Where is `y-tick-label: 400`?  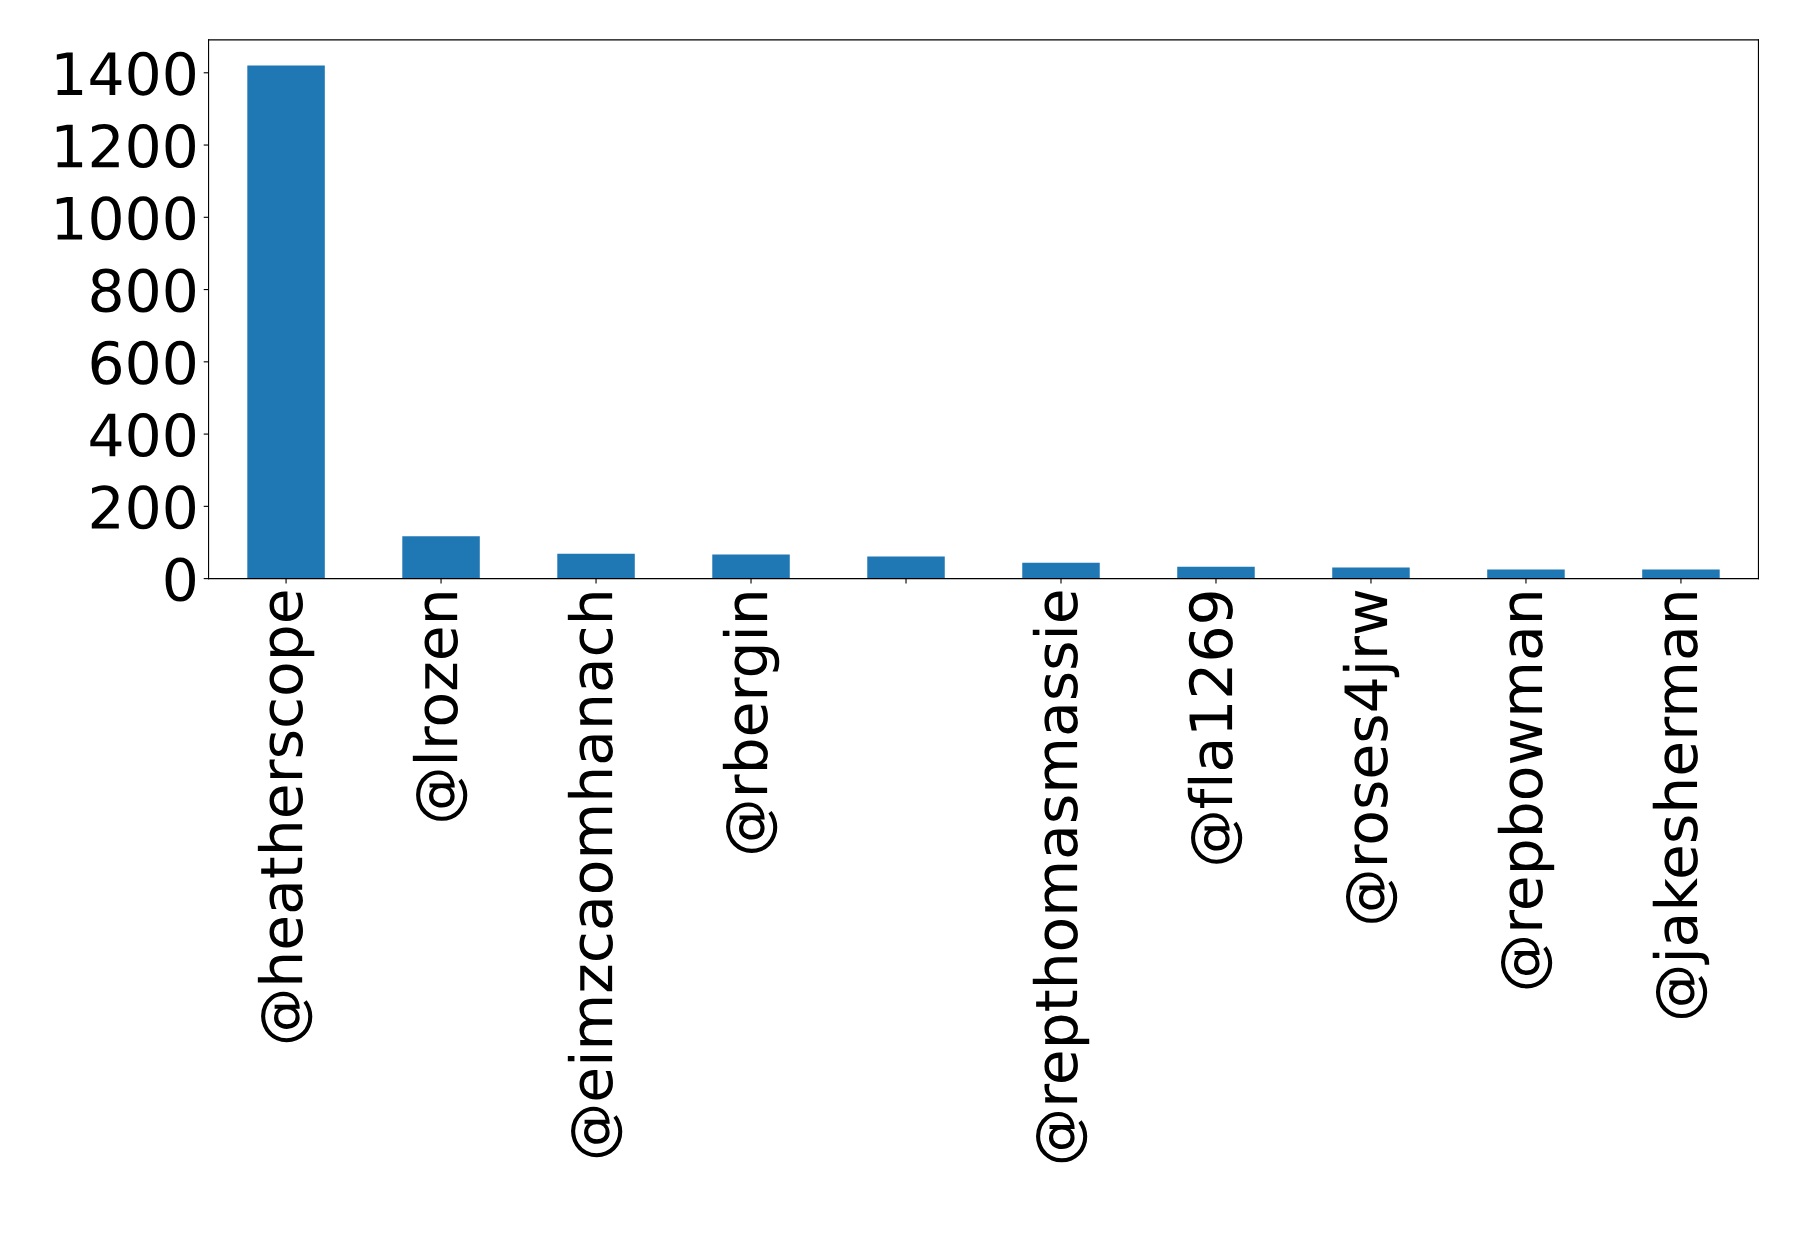 y-tick-label: 400 is located at coordinates (142, 435).